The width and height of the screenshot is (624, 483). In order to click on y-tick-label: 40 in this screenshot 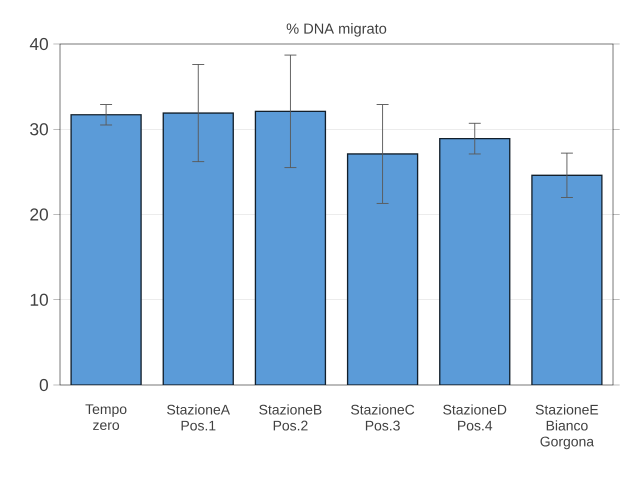, I will do `click(39, 44)`.